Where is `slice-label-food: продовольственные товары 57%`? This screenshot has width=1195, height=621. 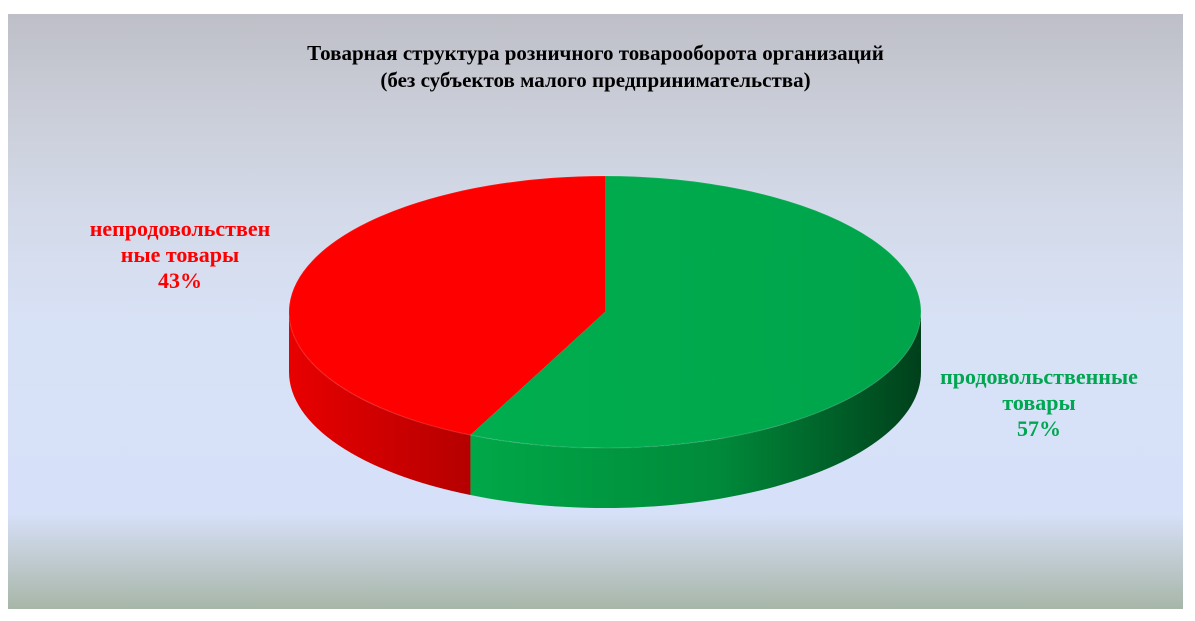
slice-label-food: продовольственные товары 57% is located at coordinates (1039, 403).